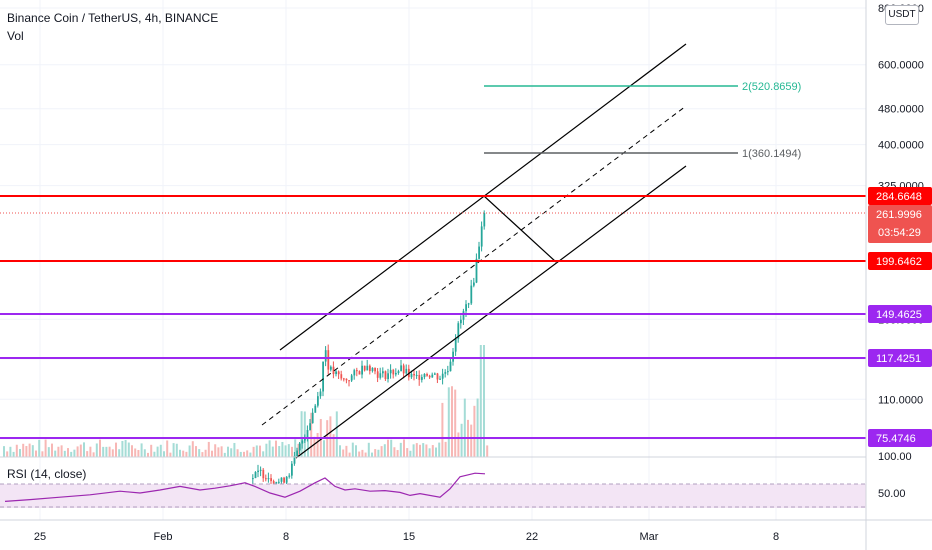 The image size is (932, 550). Describe the element at coordinates (902, 15) in the screenshot. I see `currency-button: USDT` at that location.